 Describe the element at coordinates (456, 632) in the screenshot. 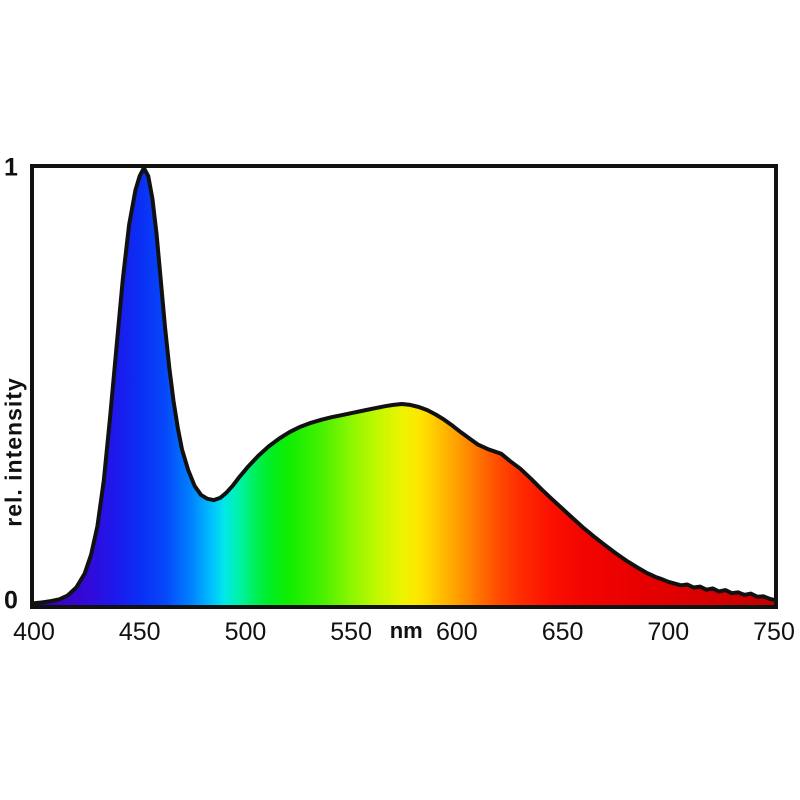

I see `x-tick-label: 600` at that location.